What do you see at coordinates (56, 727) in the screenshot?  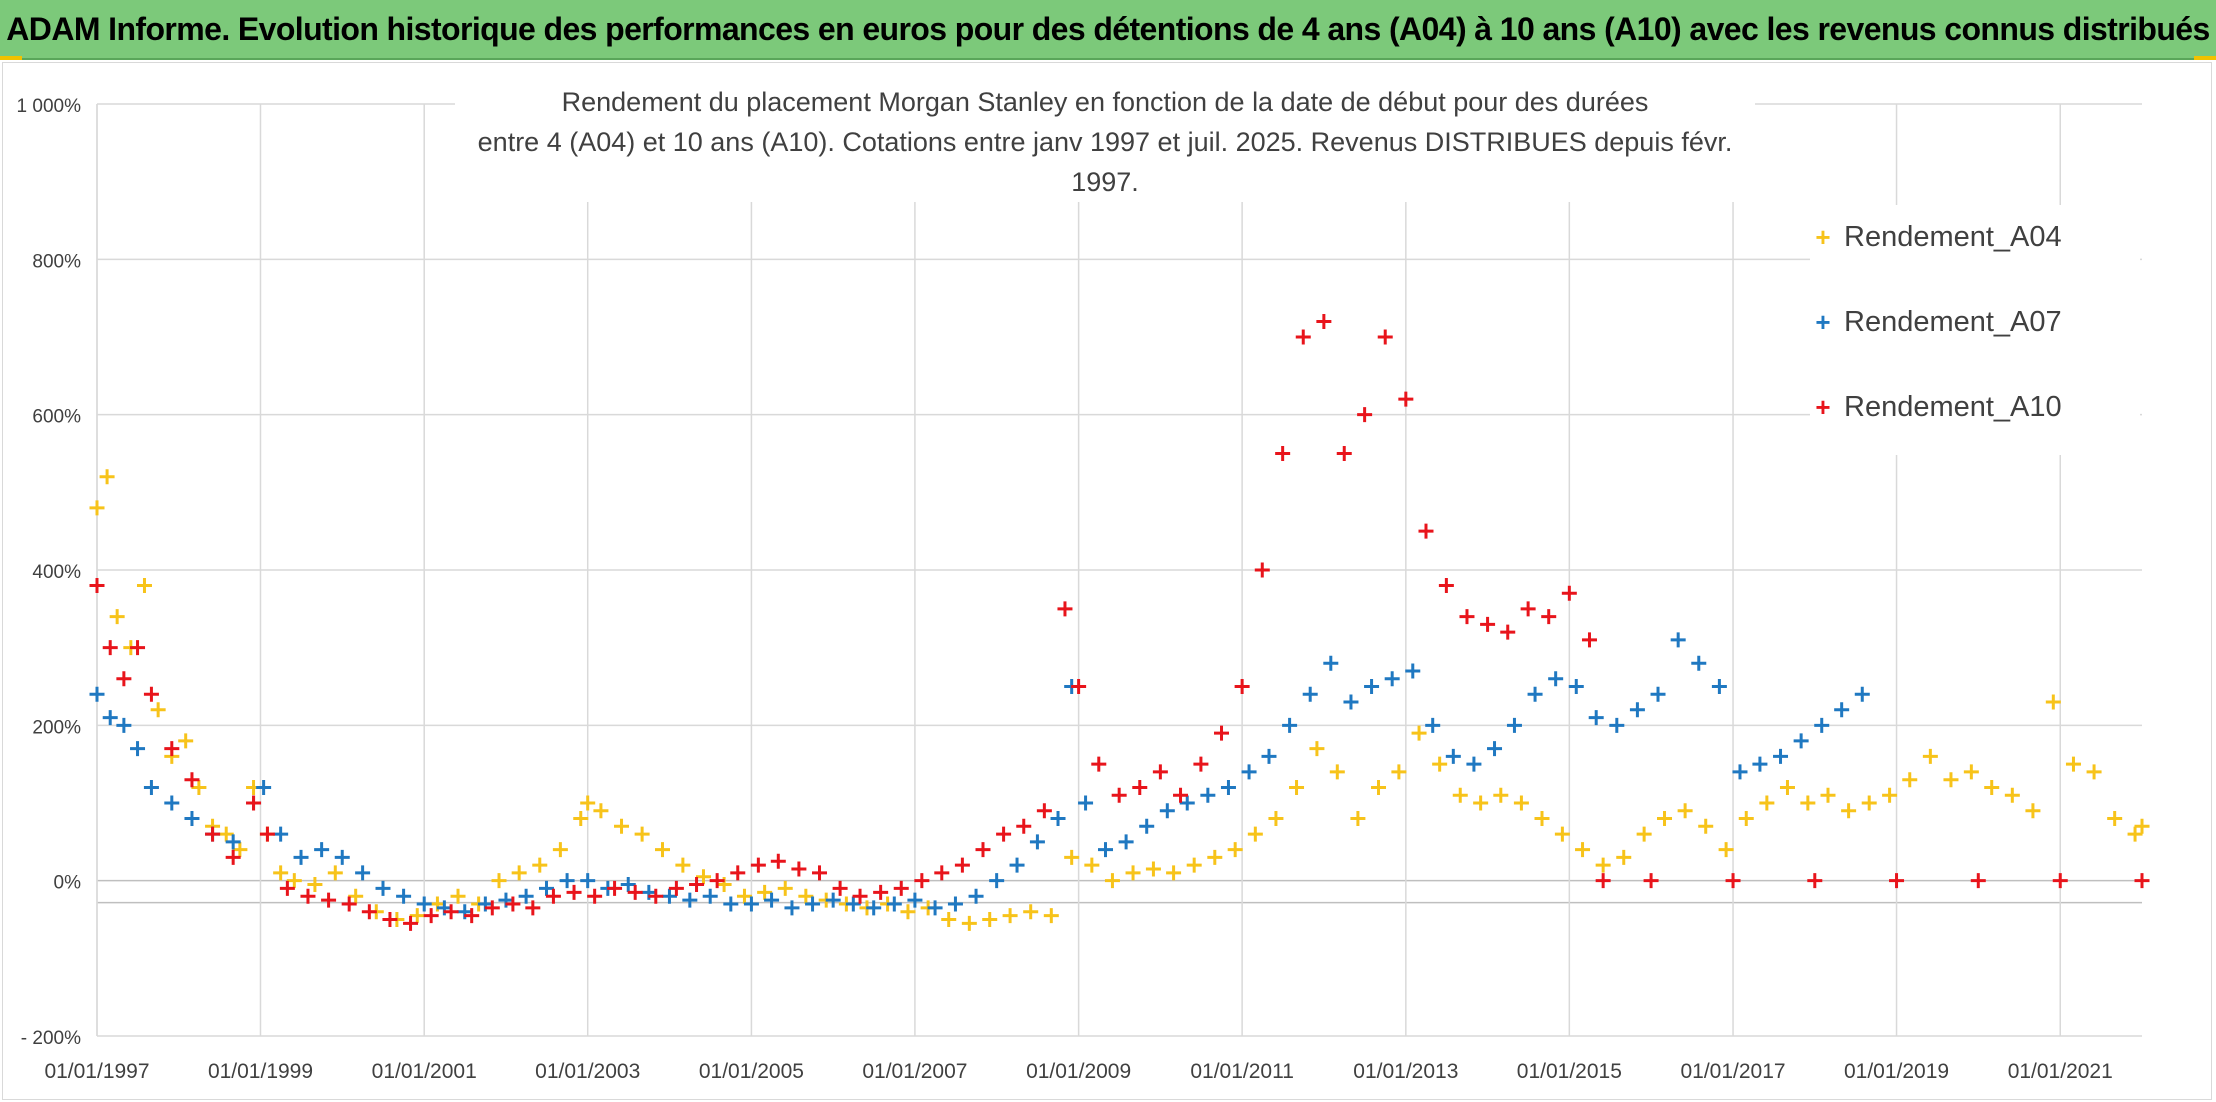 I see `y-tick-label: 200%` at bounding box center [56, 727].